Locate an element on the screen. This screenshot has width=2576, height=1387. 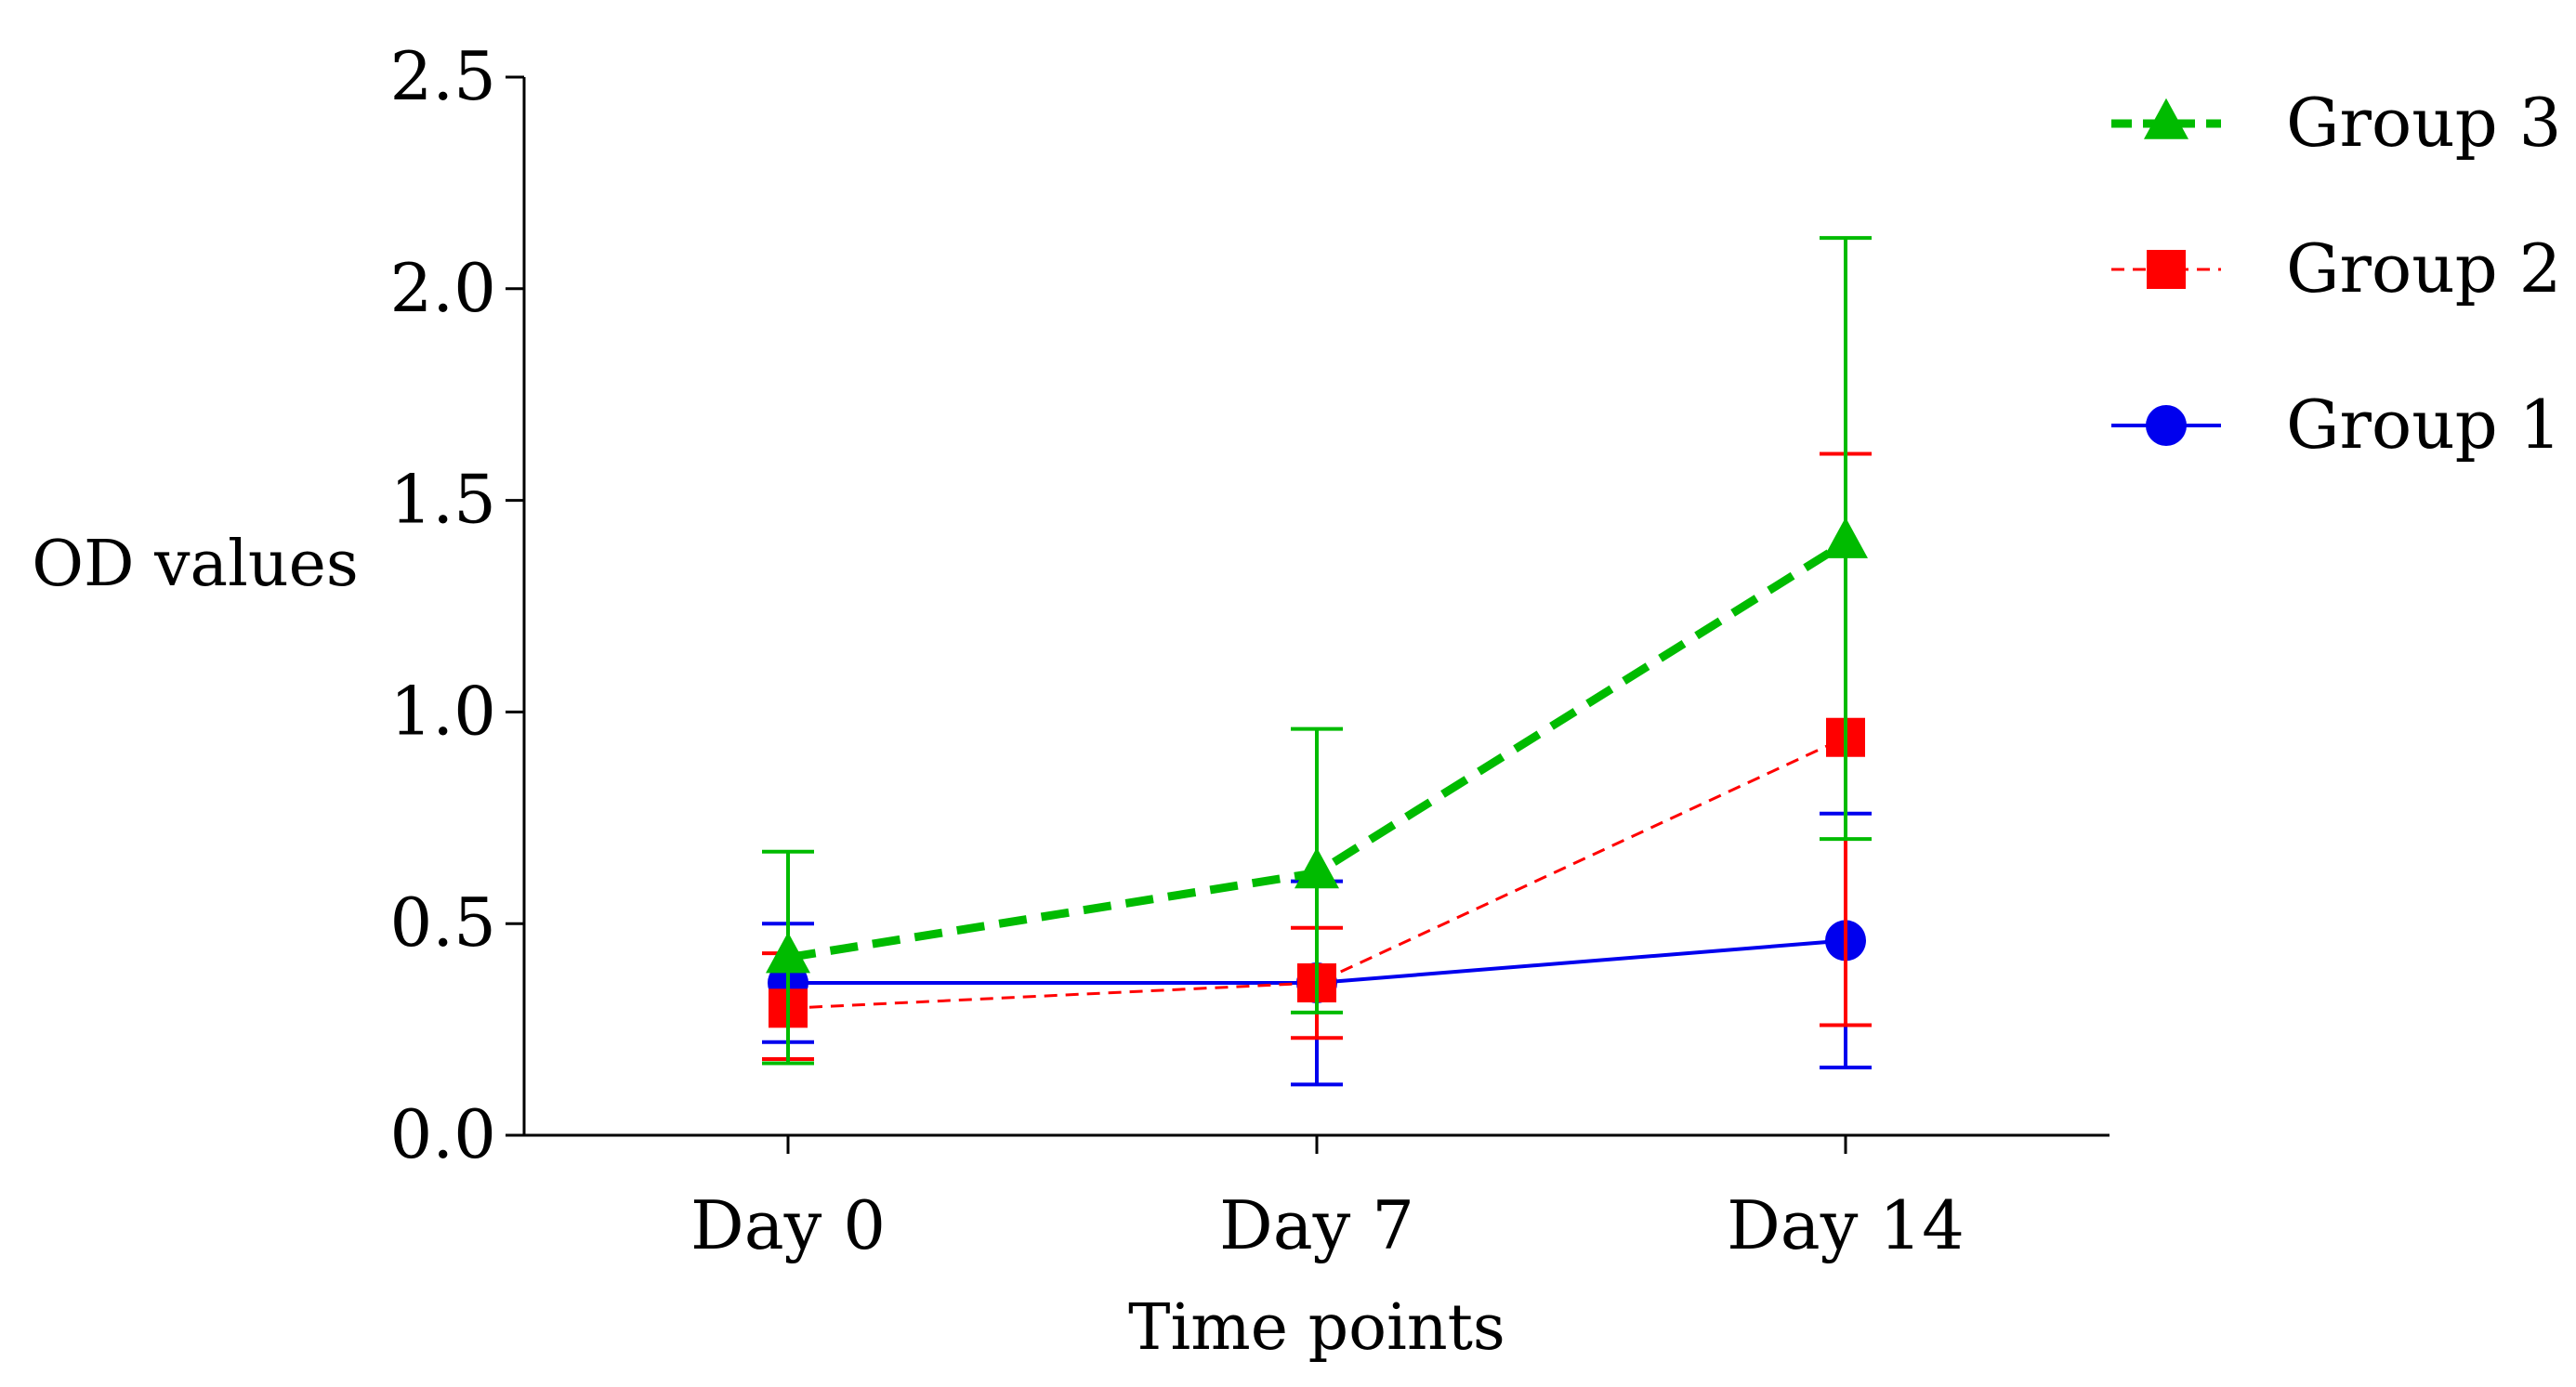
y-tick-label: 0.5 is located at coordinates (442, 923).